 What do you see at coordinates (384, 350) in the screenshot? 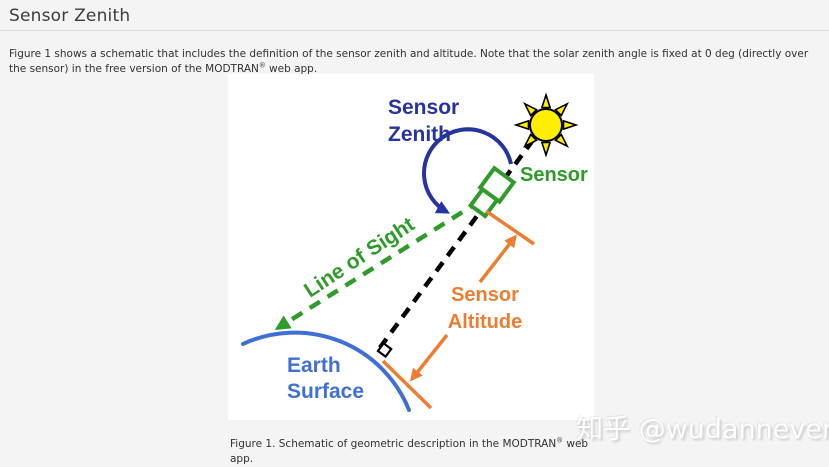
I see `right-angle-marker` at bounding box center [384, 350].